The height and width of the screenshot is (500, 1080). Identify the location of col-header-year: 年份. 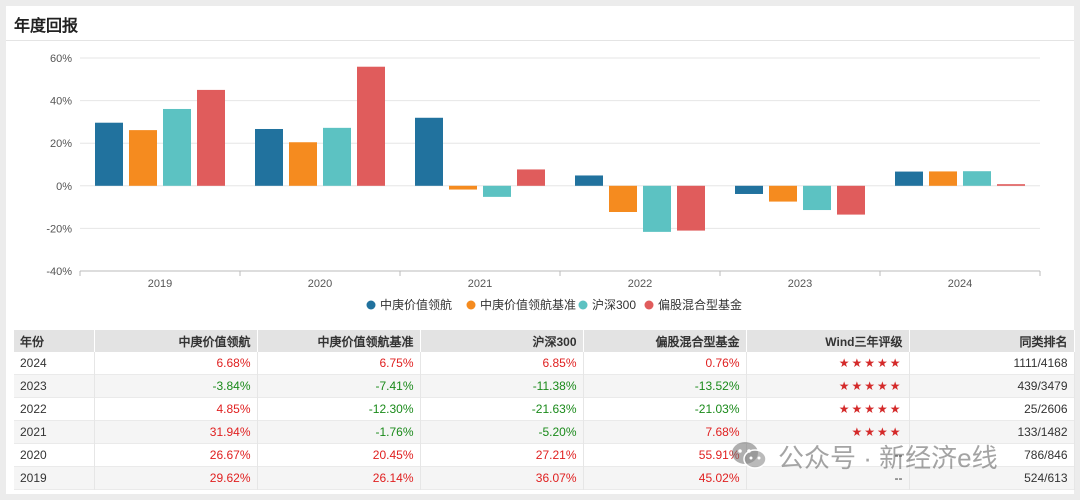
(54, 341).